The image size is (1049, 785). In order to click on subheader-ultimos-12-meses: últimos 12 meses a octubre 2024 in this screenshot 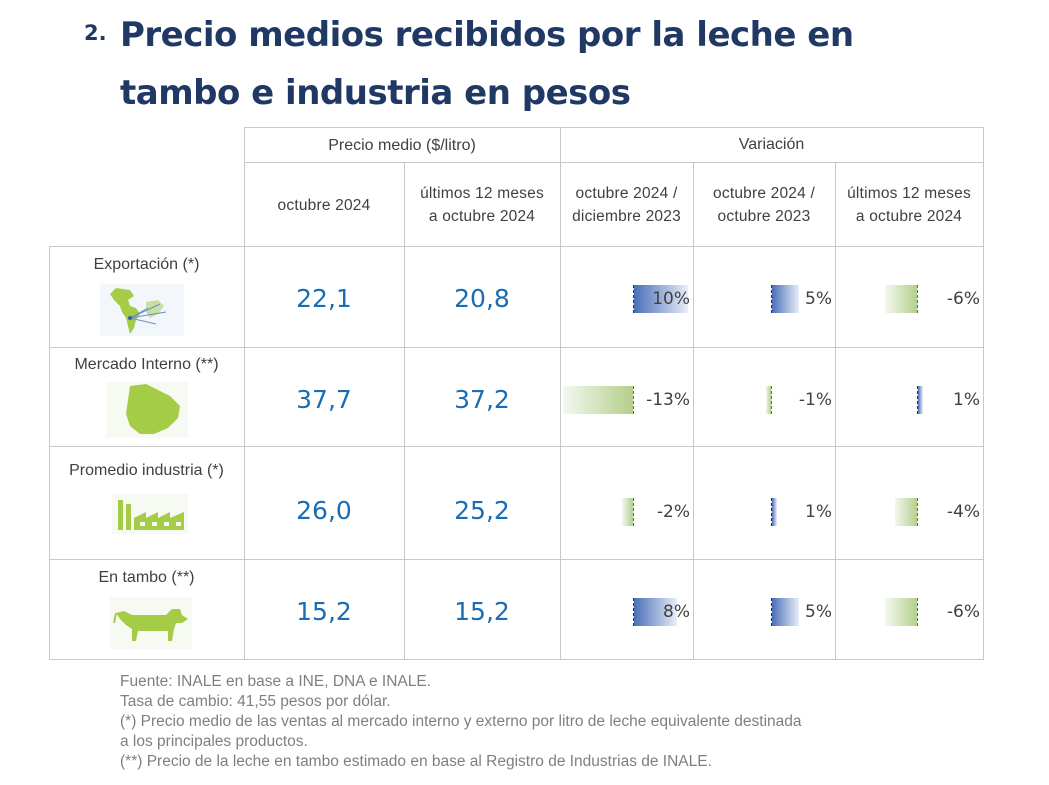, I will do `click(482, 205)`.